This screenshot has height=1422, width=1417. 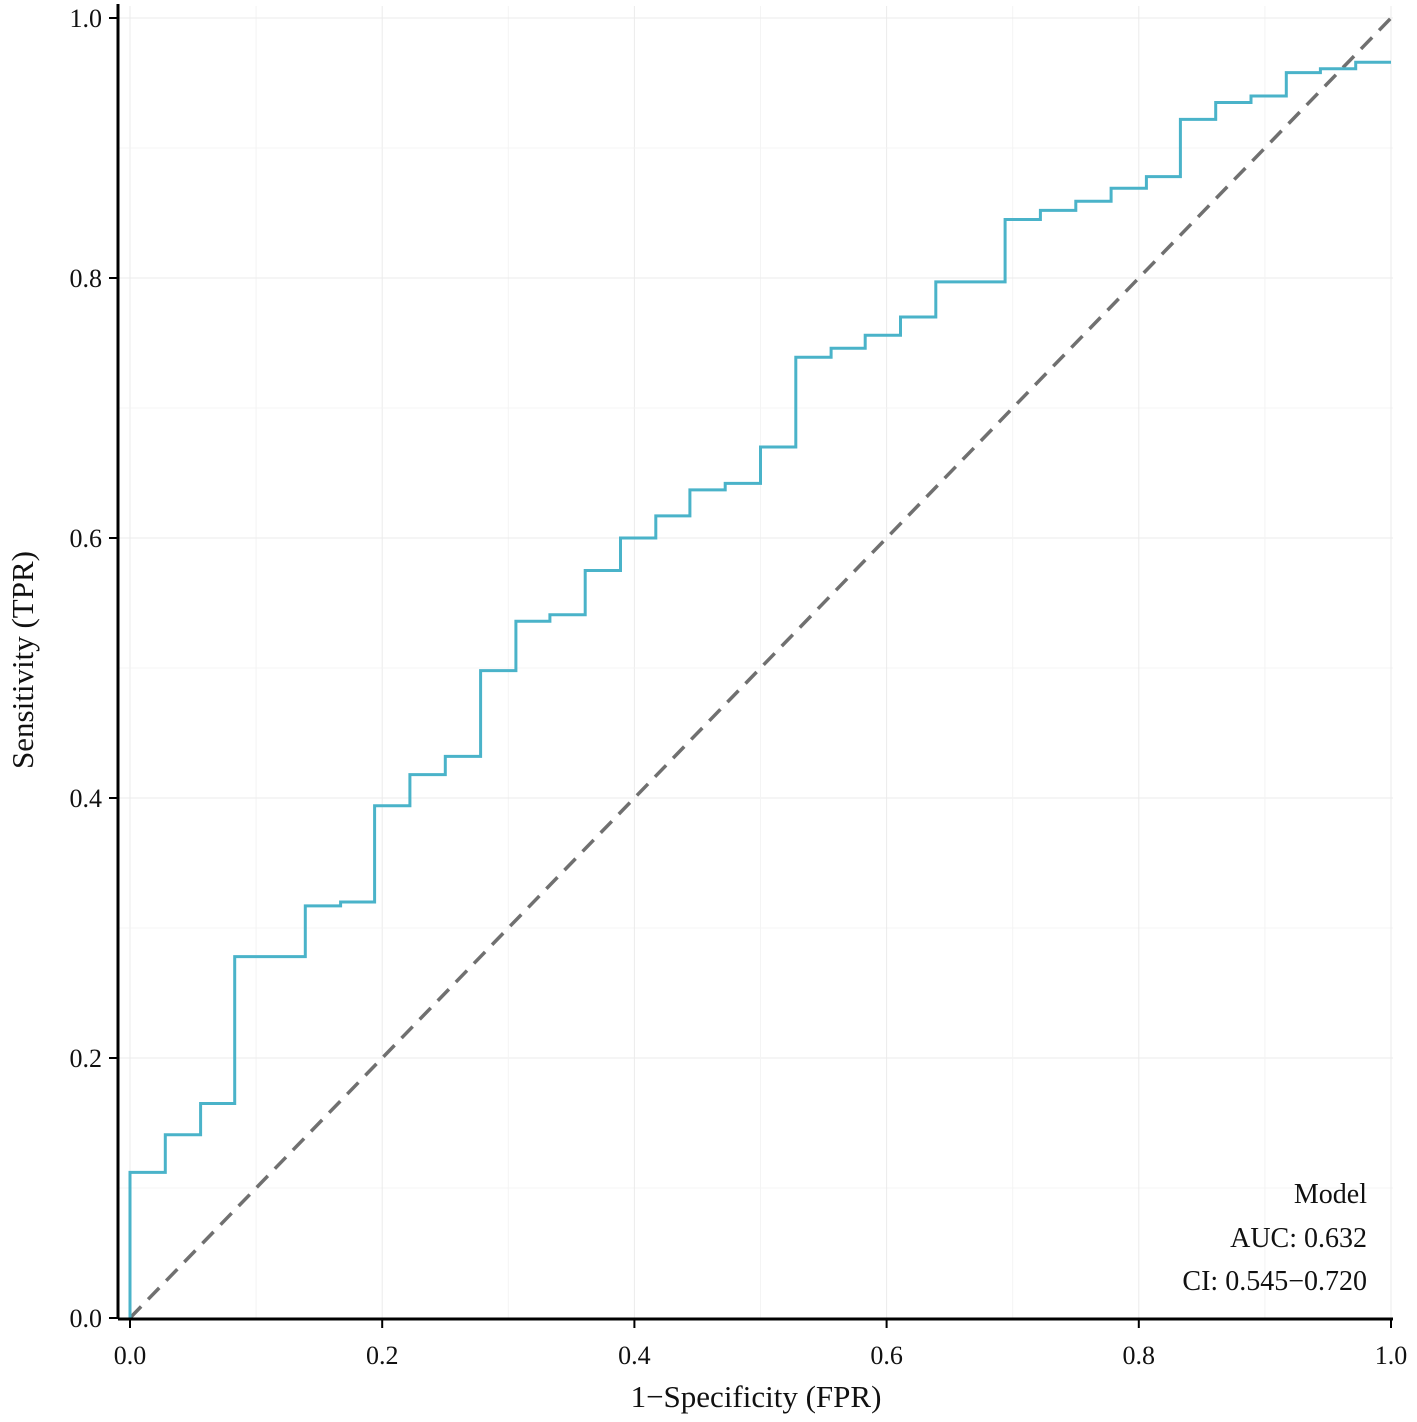 I want to click on y-tick-label: 0.8, so click(x=86, y=278).